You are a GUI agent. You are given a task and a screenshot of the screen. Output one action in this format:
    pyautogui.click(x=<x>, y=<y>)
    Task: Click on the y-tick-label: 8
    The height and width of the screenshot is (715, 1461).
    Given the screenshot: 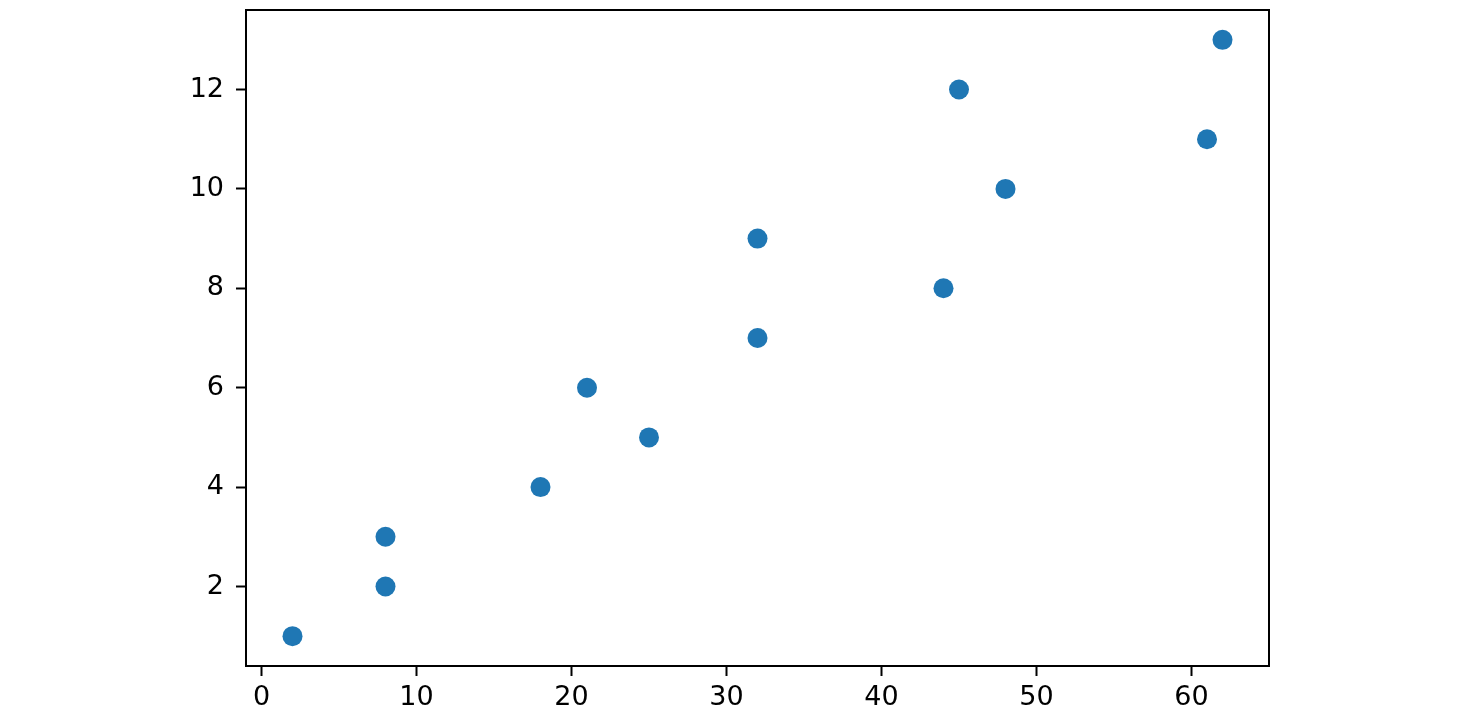 What is the action you would take?
    pyautogui.click(x=215, y=286)
    